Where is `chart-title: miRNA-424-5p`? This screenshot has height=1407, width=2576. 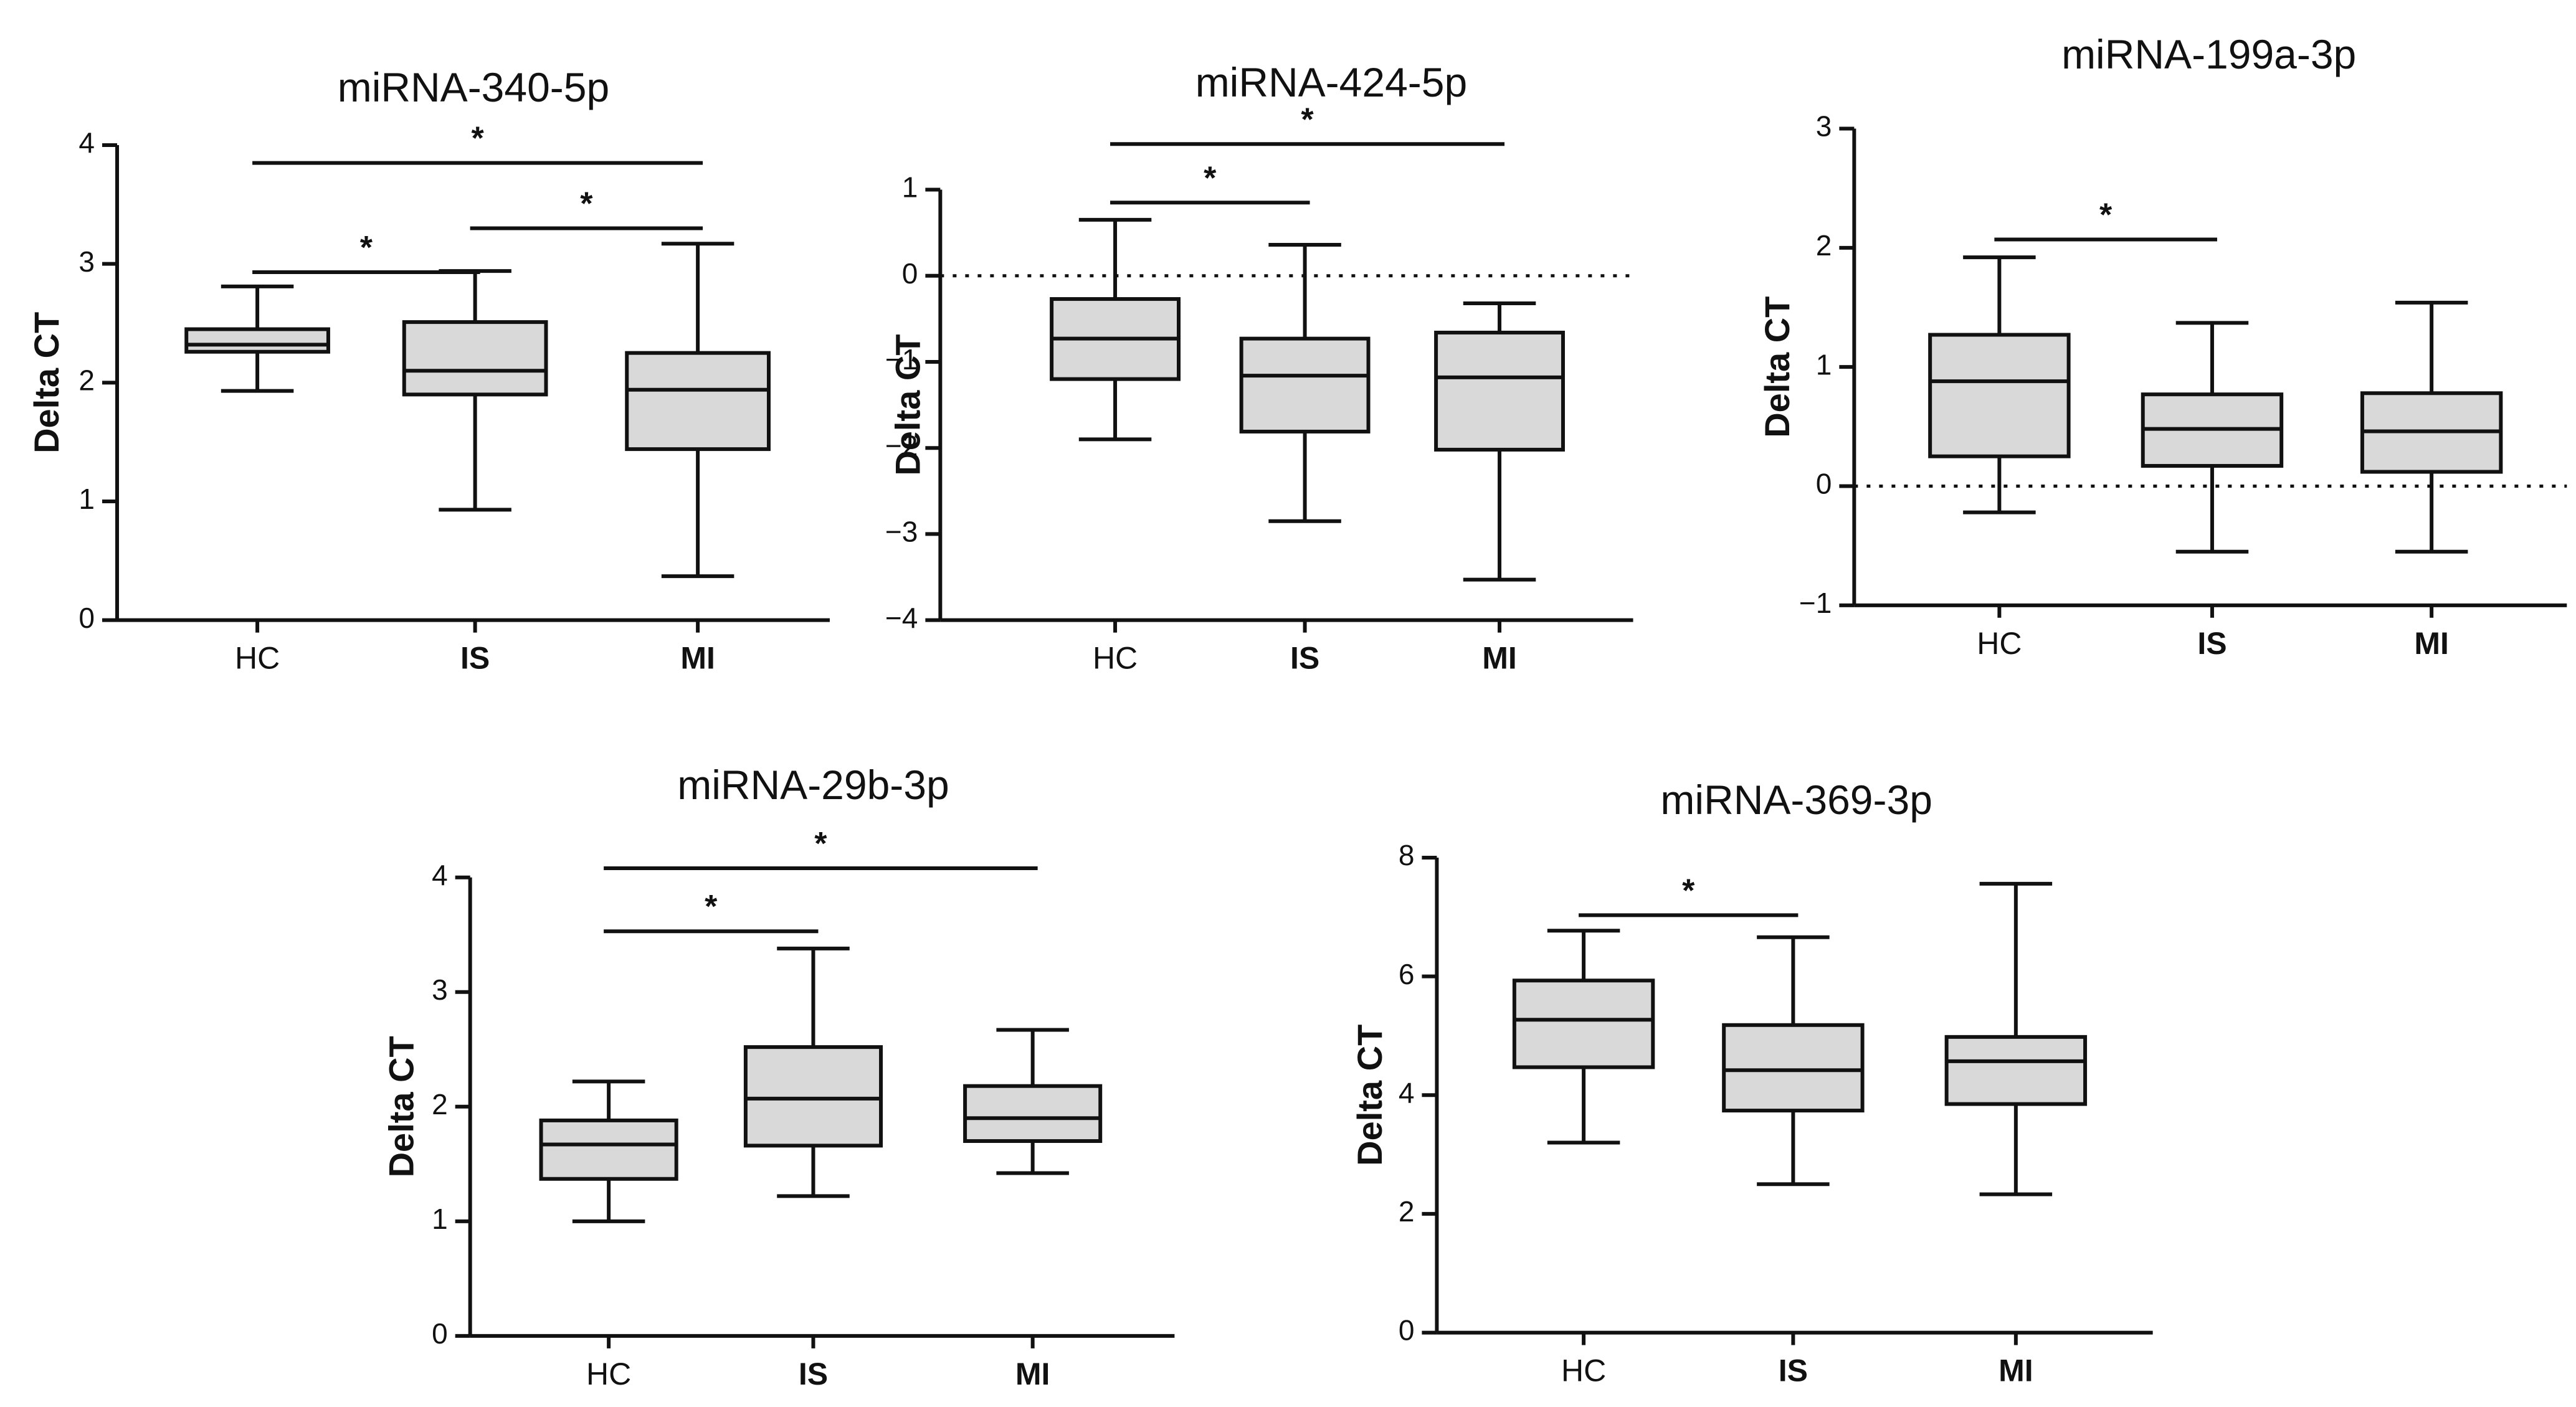
chart-title: miRNA-424-5p is located at coordinates (1331, 82).